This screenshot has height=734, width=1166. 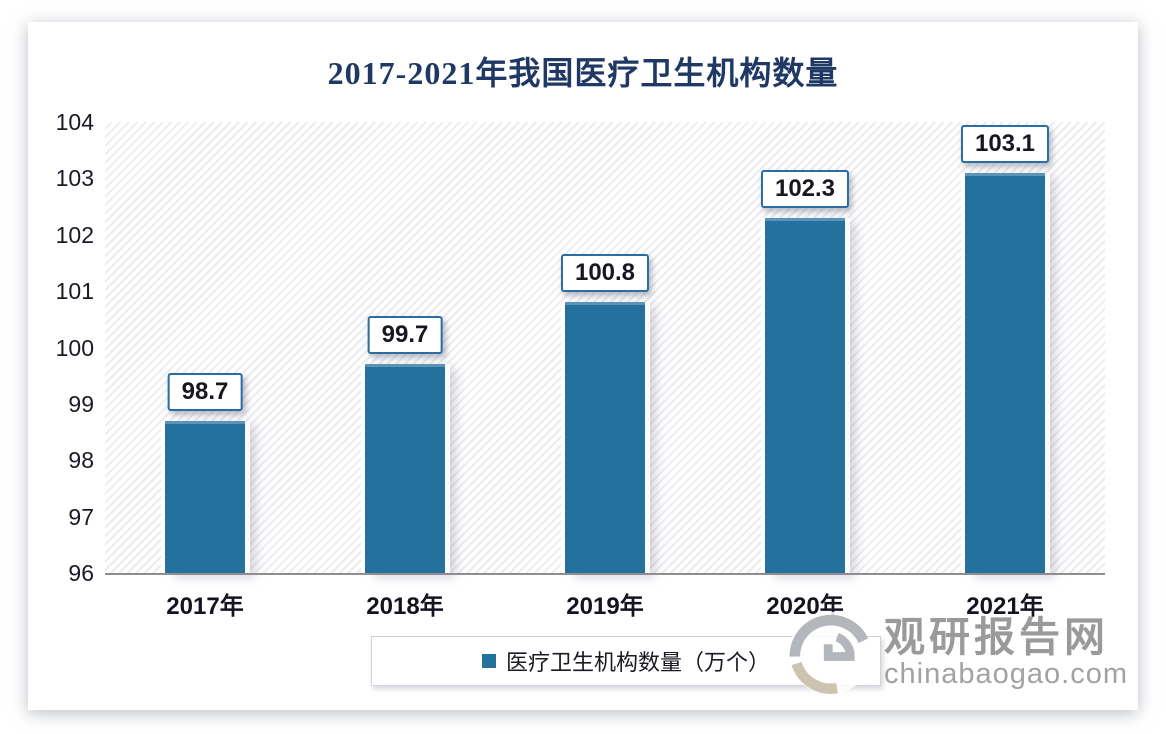 What do you see at coordinates (405, 335) in the screenshot?
I see `bar-value-label: 99.7` at bounding box center [405, 335].